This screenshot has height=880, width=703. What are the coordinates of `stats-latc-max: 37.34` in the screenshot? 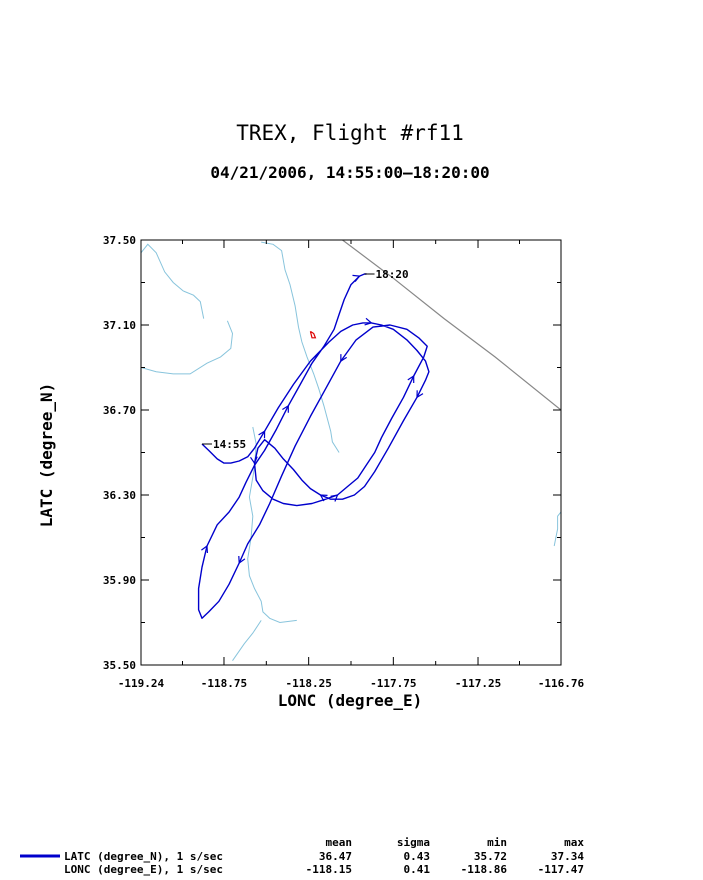 It's located at (567, 856).